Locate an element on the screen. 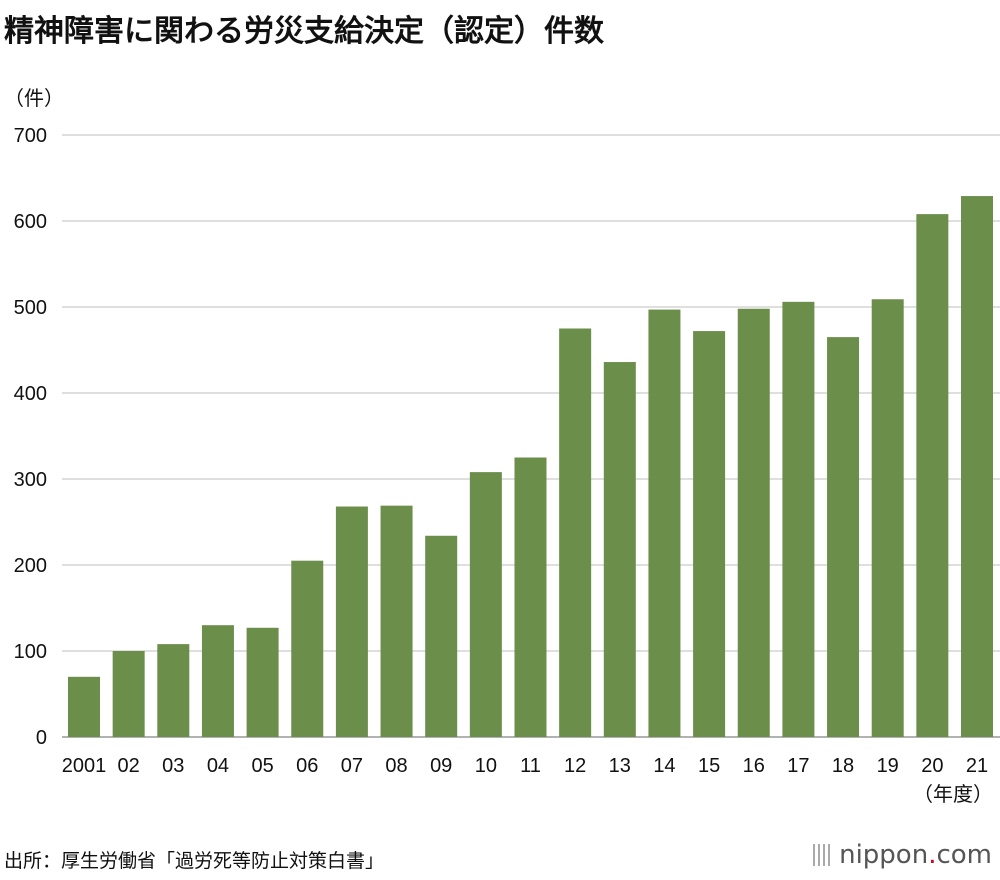  x-axis-unit-label: （年度） is located at coordinates (953, 794).